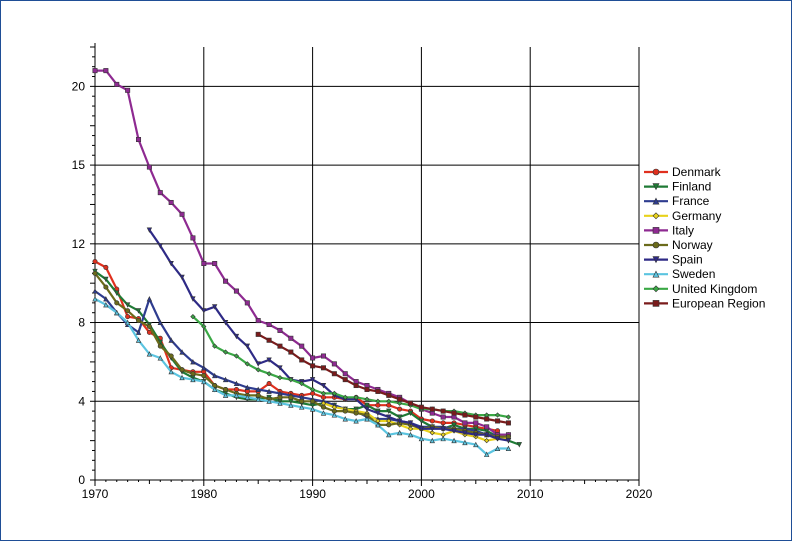 Image resolution: width=792 pixels, height=541 pixels. I want to click on legend-item: Sweden, so click(679, 274).